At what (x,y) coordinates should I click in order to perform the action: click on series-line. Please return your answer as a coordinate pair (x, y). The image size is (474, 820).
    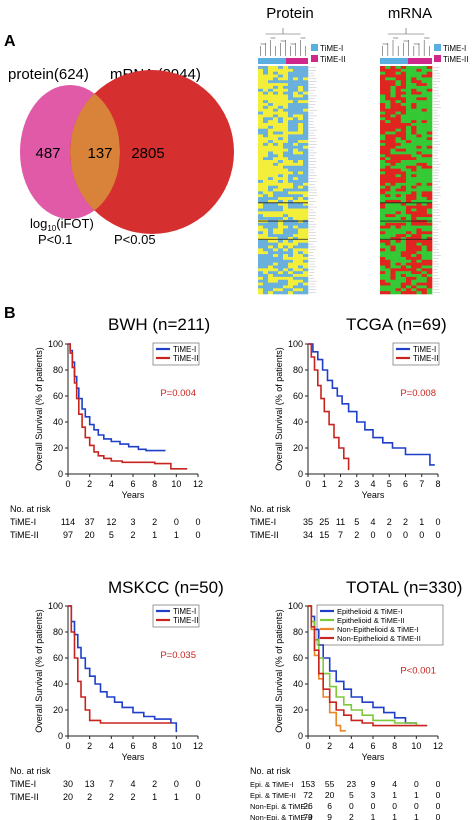
    Looking at the image, I should click on (329, 407).